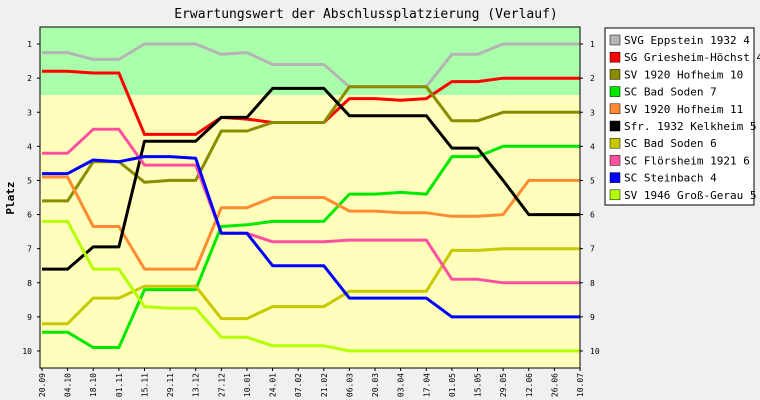  I want to click on y-axis-left: 1 2 3 4 5 6 7 8 9 10, so click(31, 198).